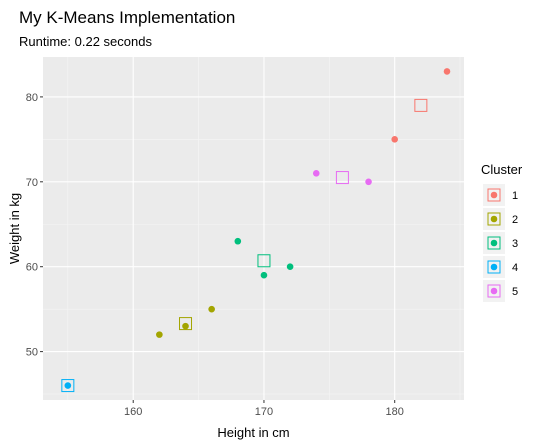 The height and width of the screenshot is (448, 545). Describe the element at coordinates (32, 268) in the screenshot. I see `y-tick-label-1: 60` at that location.